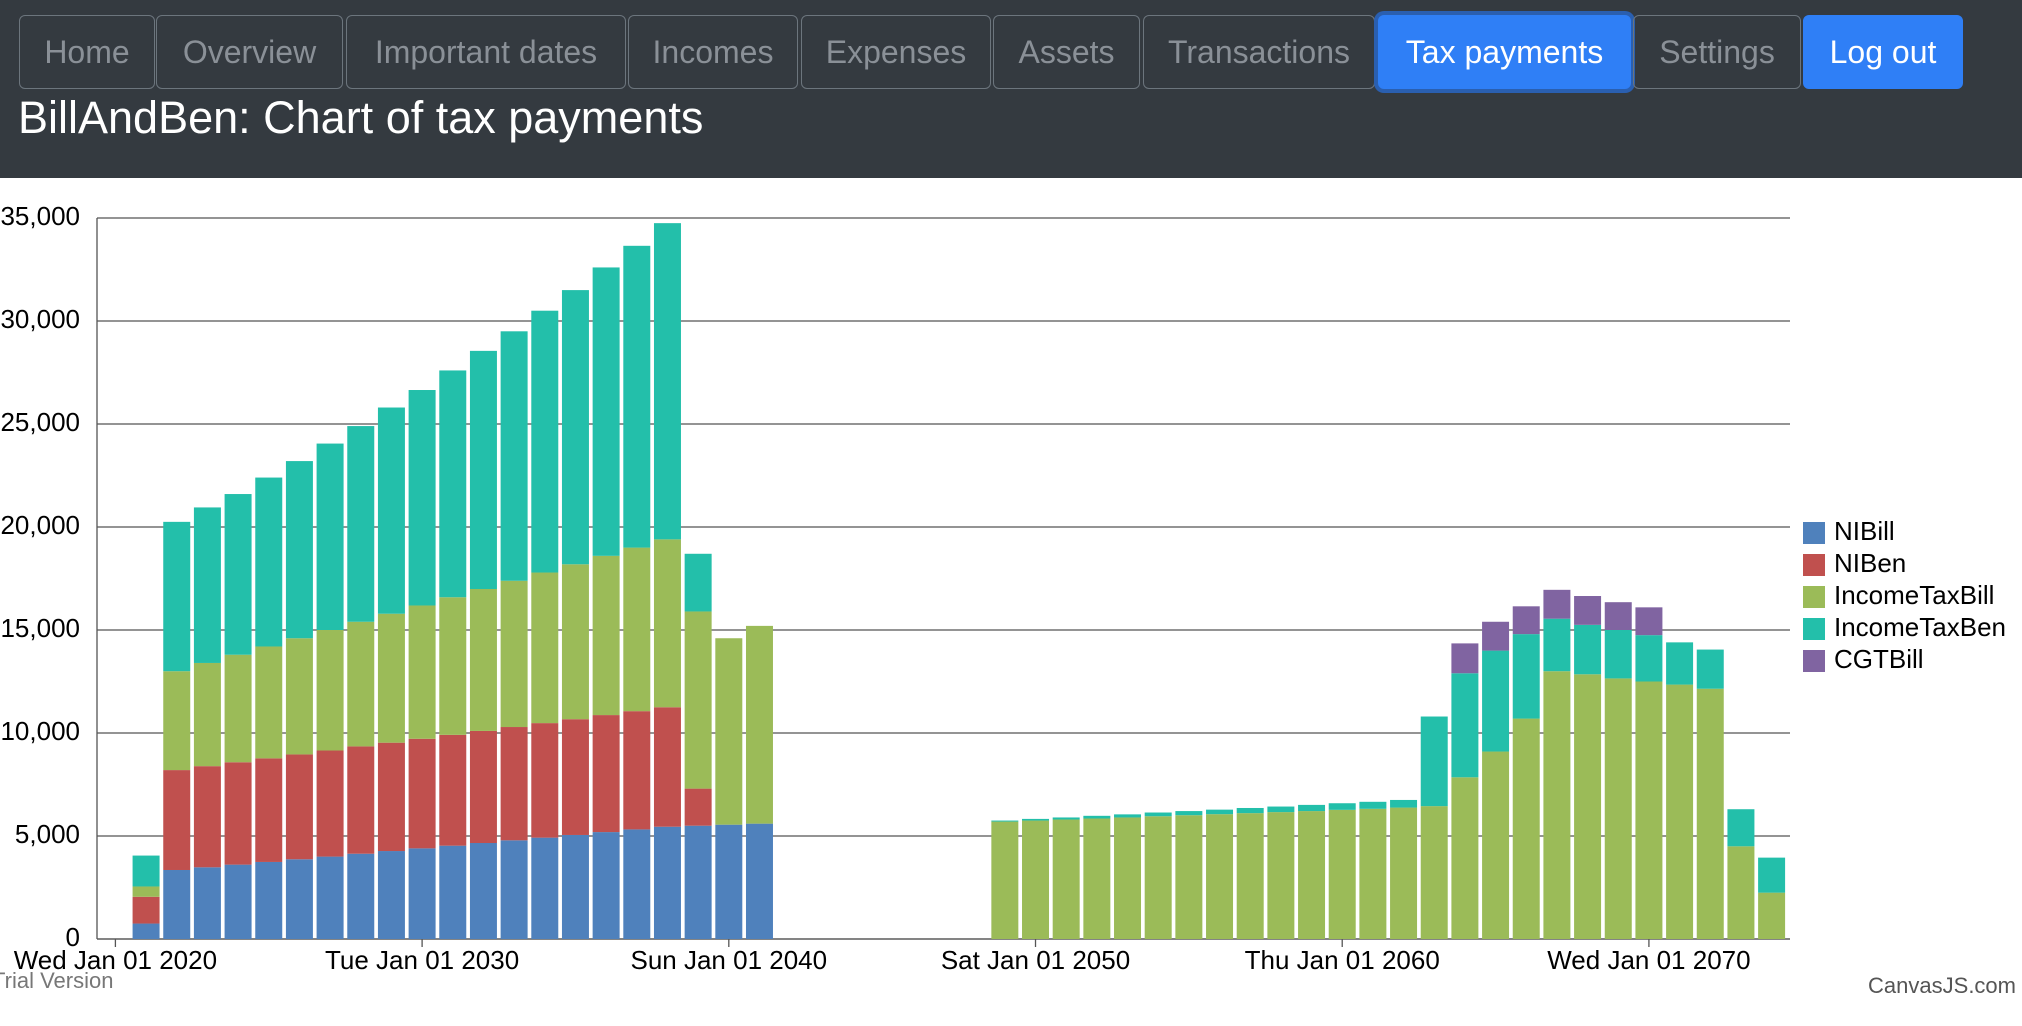 The image size is (2022, 1026). Describe the element at coordinates (87, 52) in the screenshot. I see `nav-button: Home` at that location.